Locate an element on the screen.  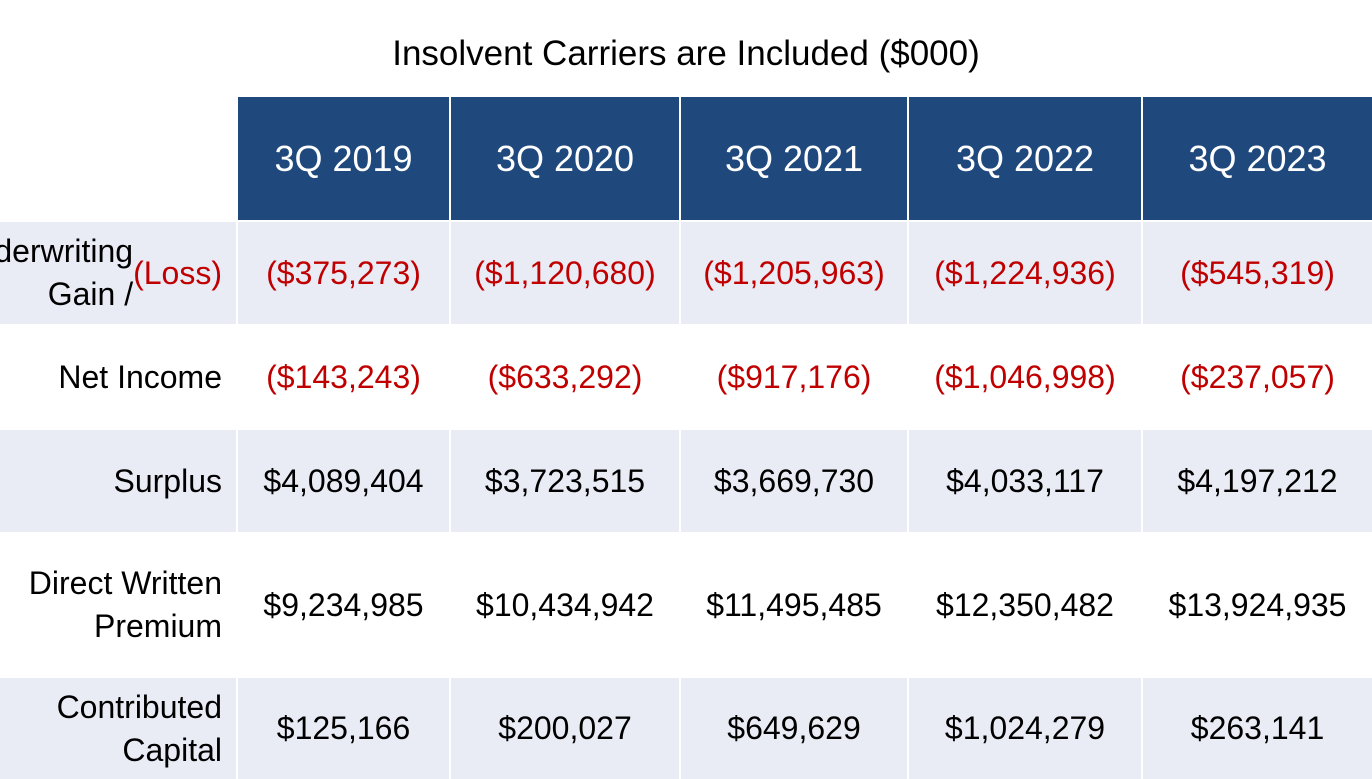
table-cell: ($1,224,936) is located at coordinates (1025, 273).